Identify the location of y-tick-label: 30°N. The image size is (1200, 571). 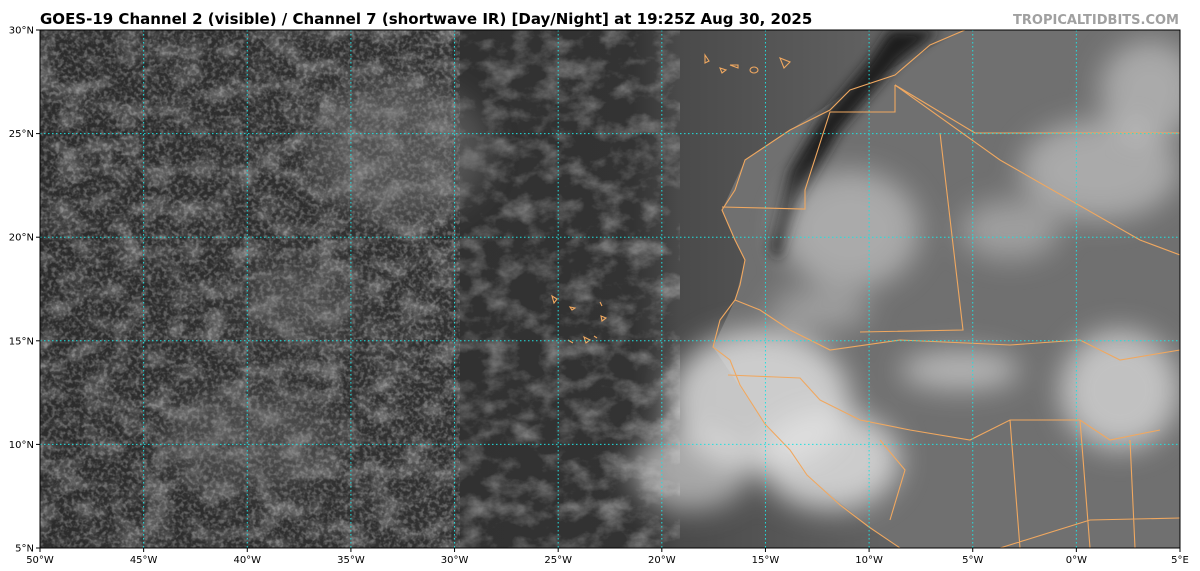
(21, 31).